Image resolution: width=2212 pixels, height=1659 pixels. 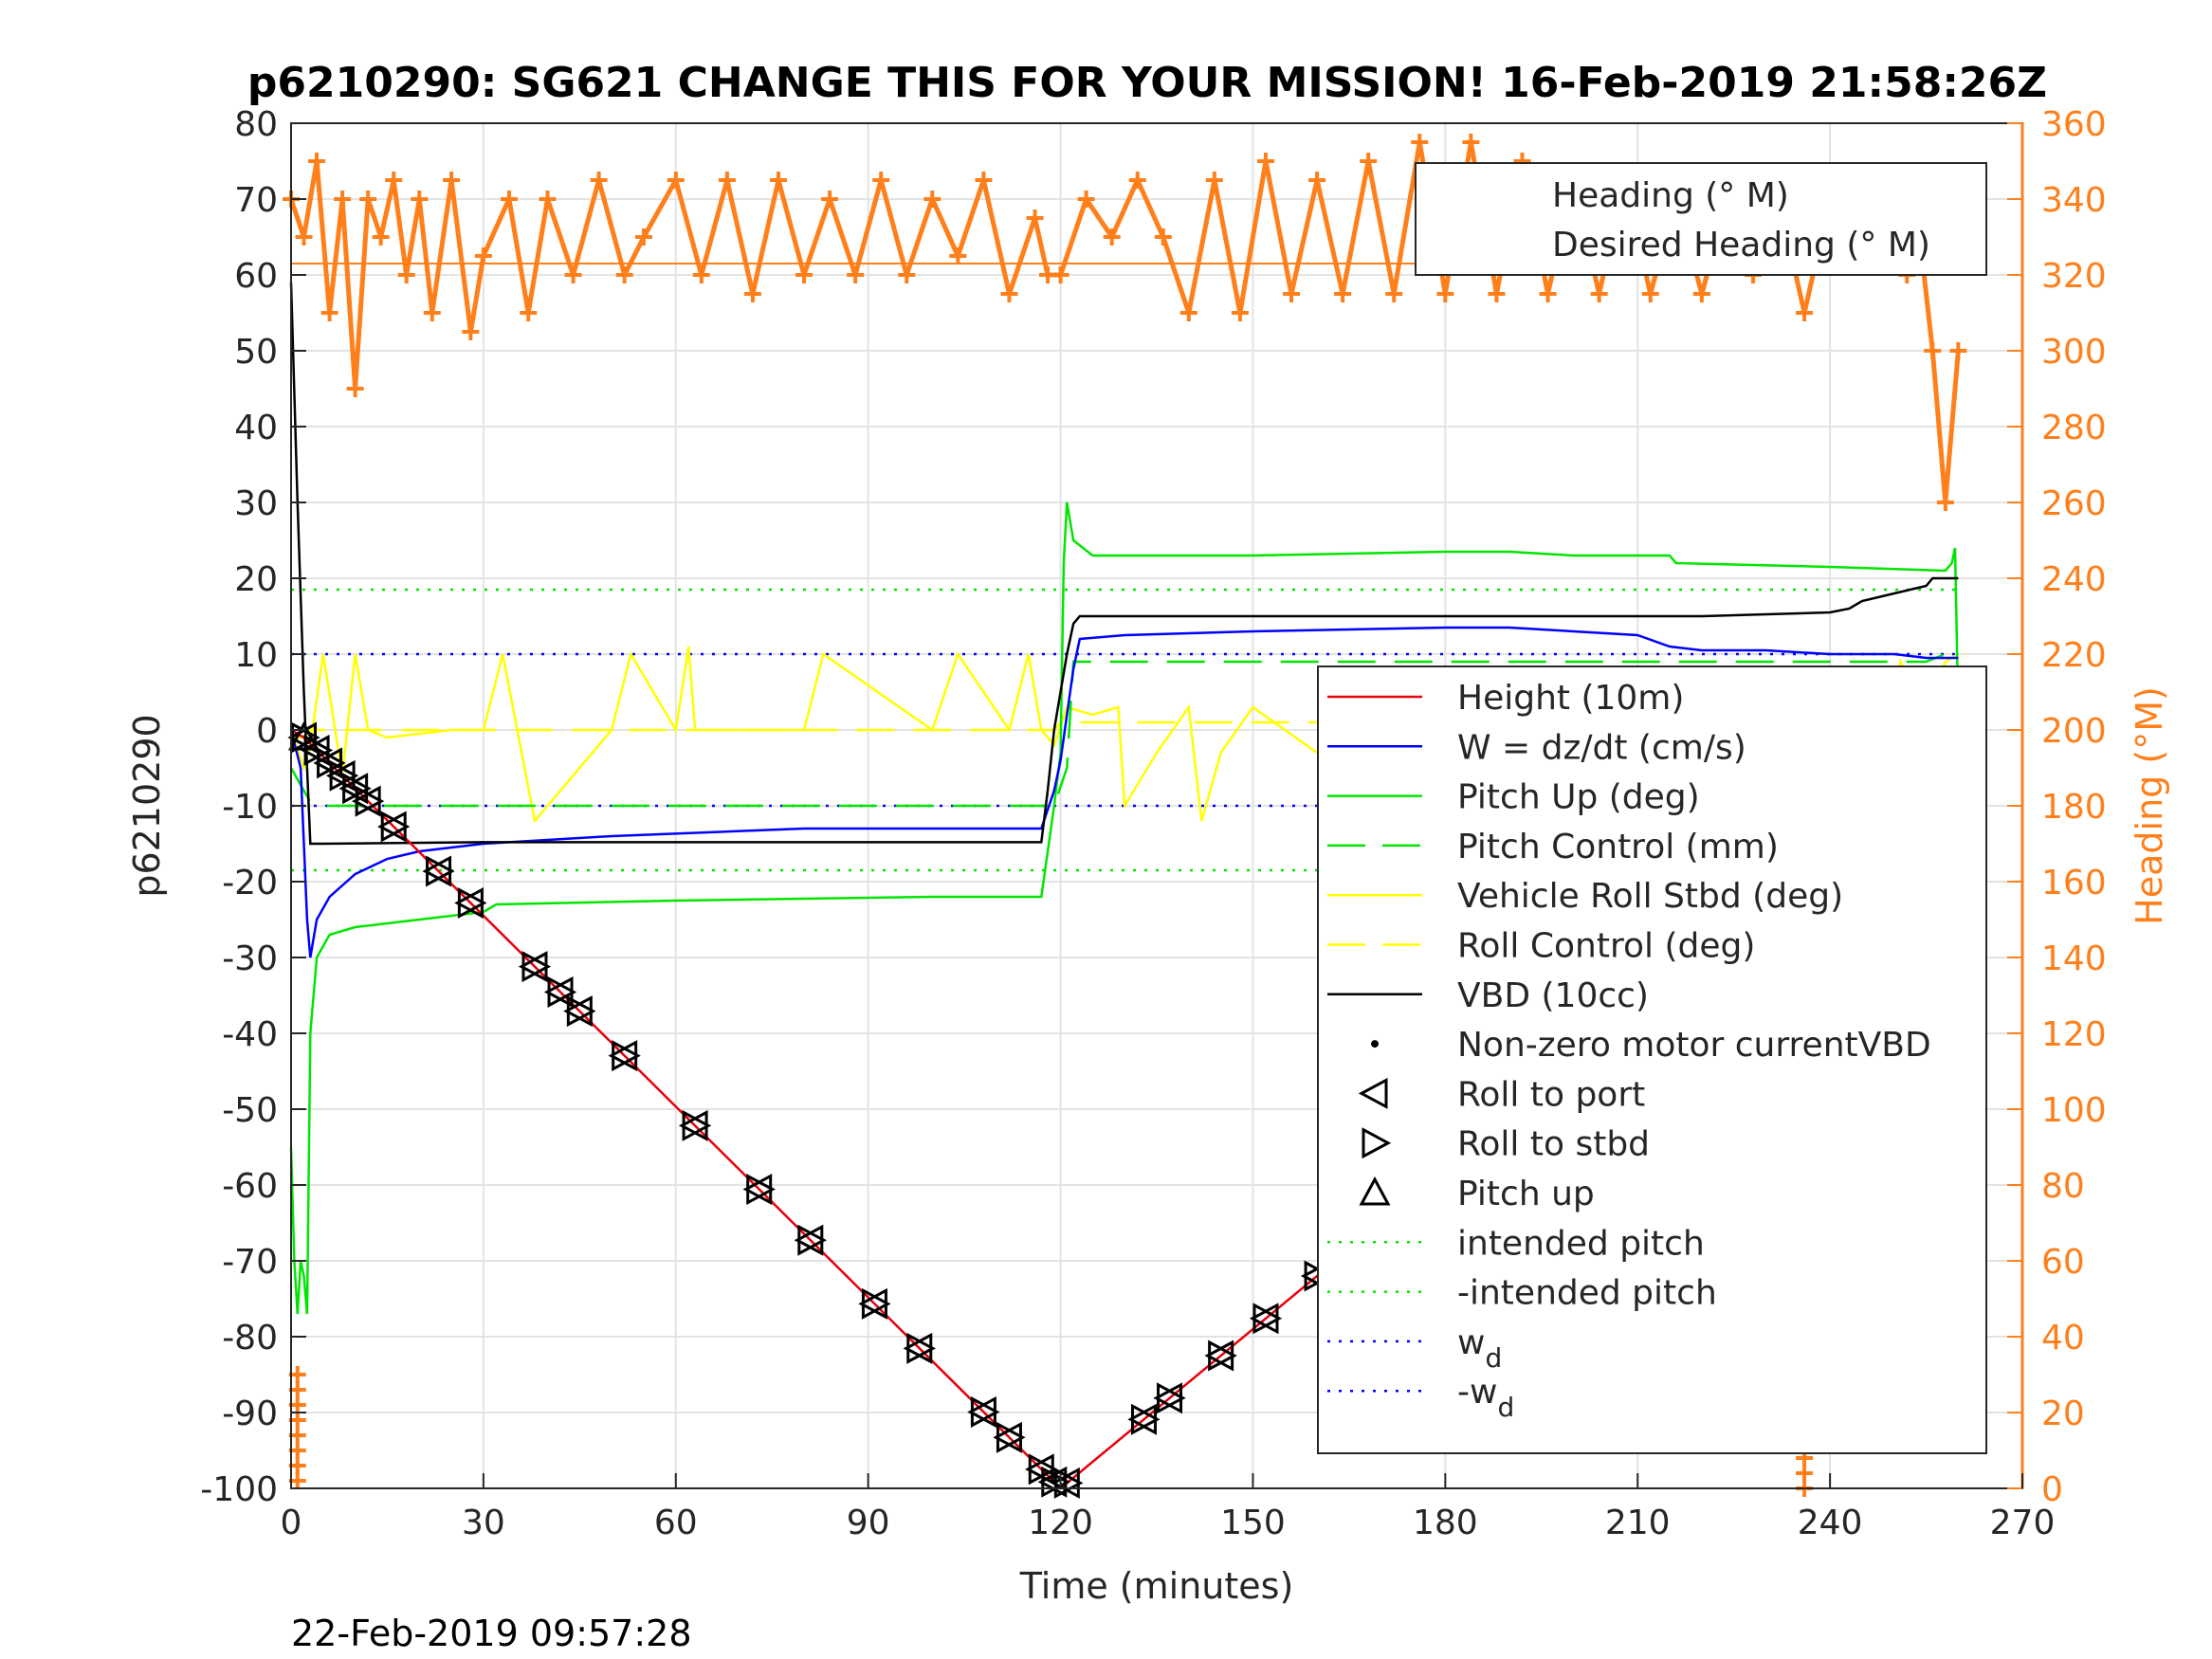 What do you see at coordinates (1741, 245) in the screenshot?
I see `legend-heading-label: Desired Heading (° M)` at bounding box center [1741, 245].